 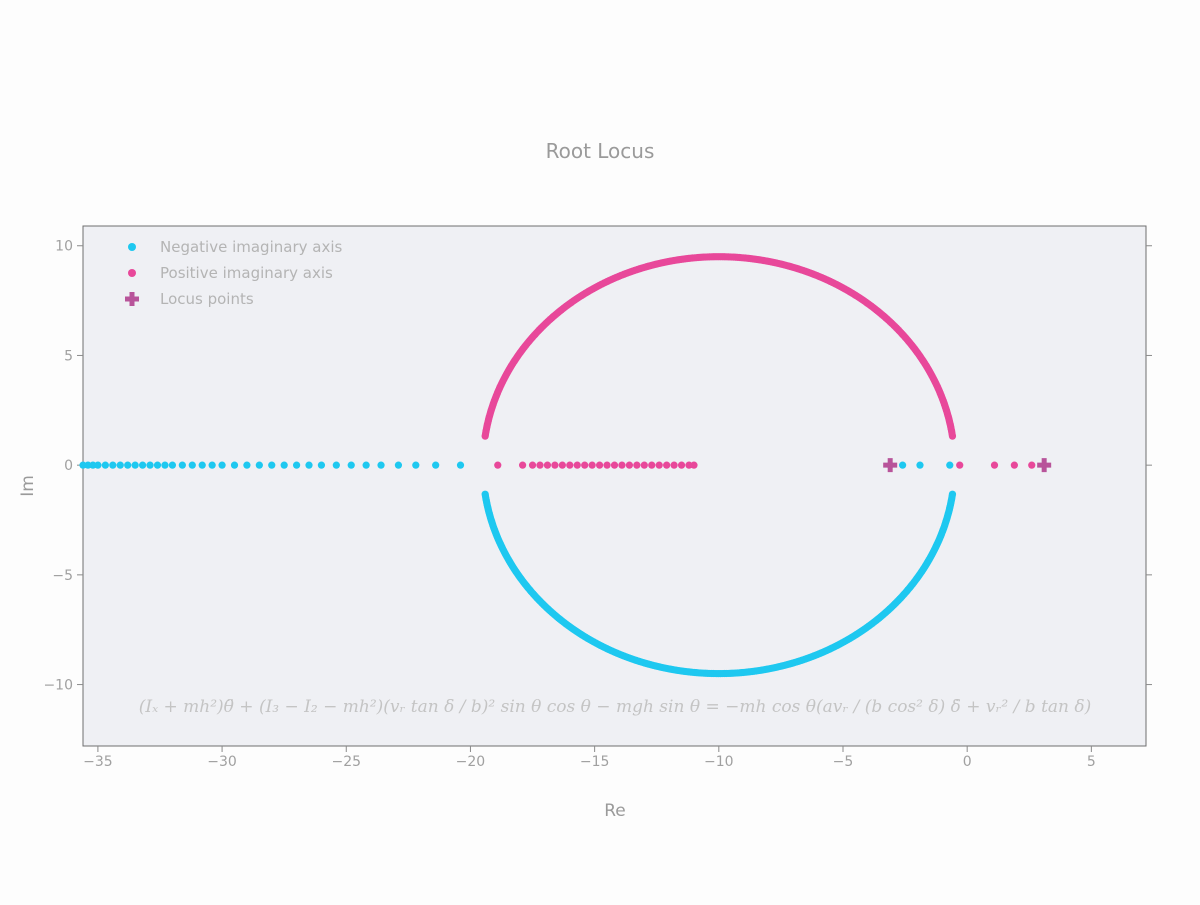 What do you see at coordinates (967, 762) in the screenshot?
I see `x-tick-label: 0` at bounding box center [967, 762].